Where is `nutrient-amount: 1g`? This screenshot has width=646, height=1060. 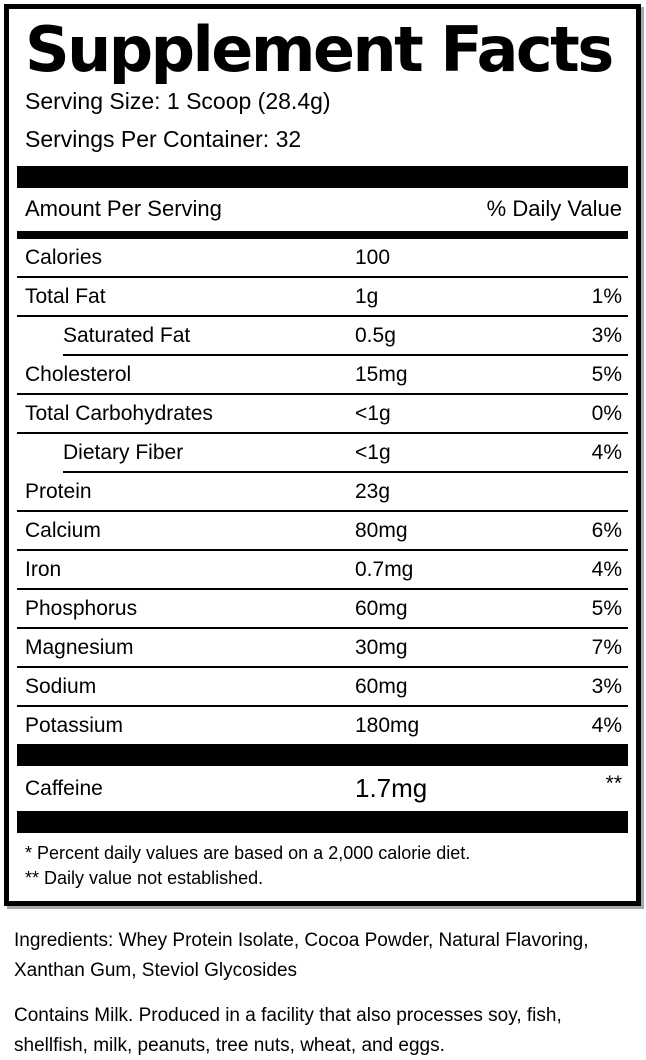
nutrient-amount: 1g is located at coordinates (367, 296).